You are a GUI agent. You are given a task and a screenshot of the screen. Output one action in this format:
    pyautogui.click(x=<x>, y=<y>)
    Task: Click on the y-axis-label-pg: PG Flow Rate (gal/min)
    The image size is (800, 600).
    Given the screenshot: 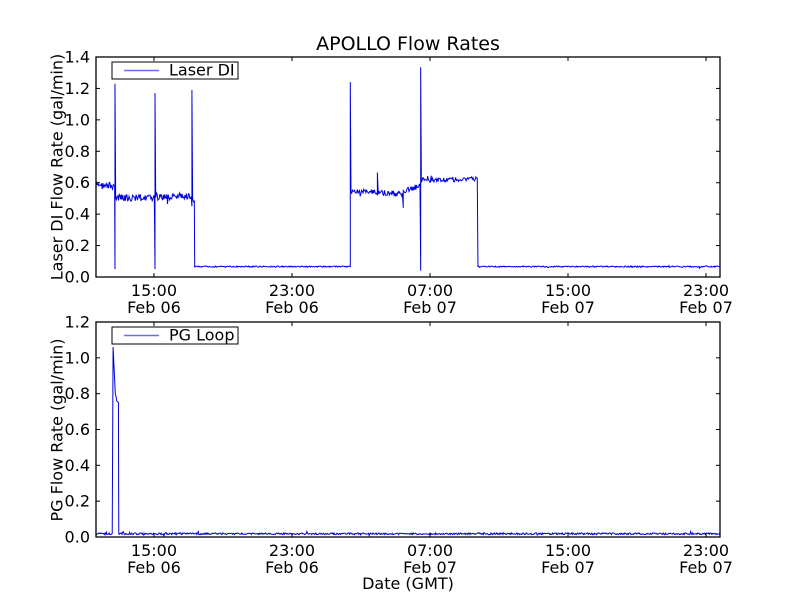 What is the action you would take?
    pyautogui.click(x=57, y=430)
    